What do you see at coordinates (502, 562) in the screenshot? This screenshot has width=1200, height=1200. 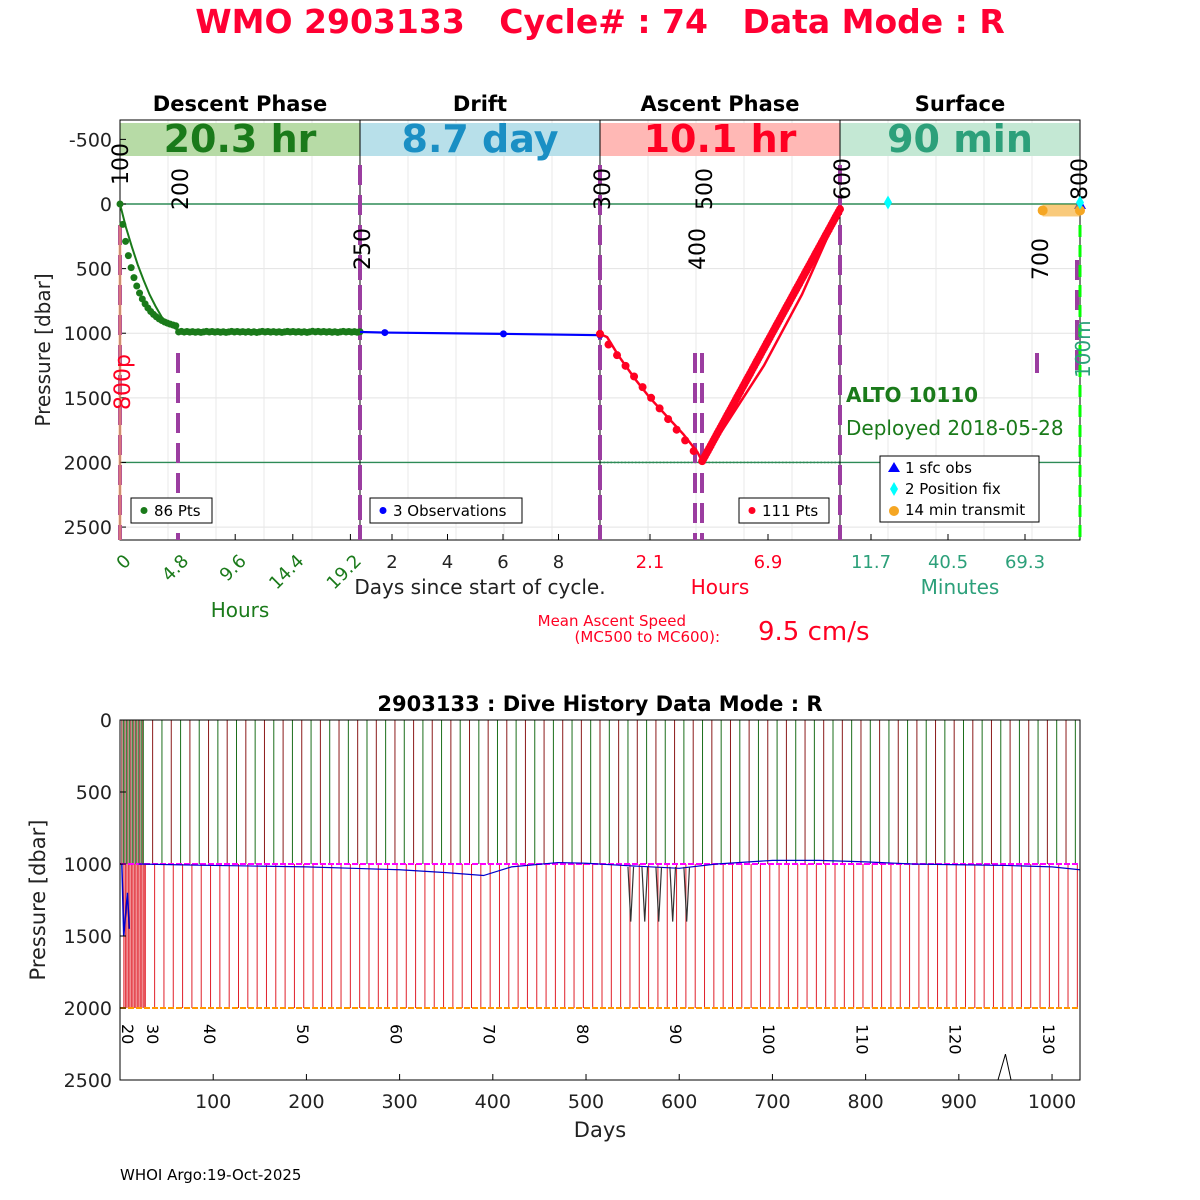 I see `x-tick-label: 6` at bounding box center [502, 562].